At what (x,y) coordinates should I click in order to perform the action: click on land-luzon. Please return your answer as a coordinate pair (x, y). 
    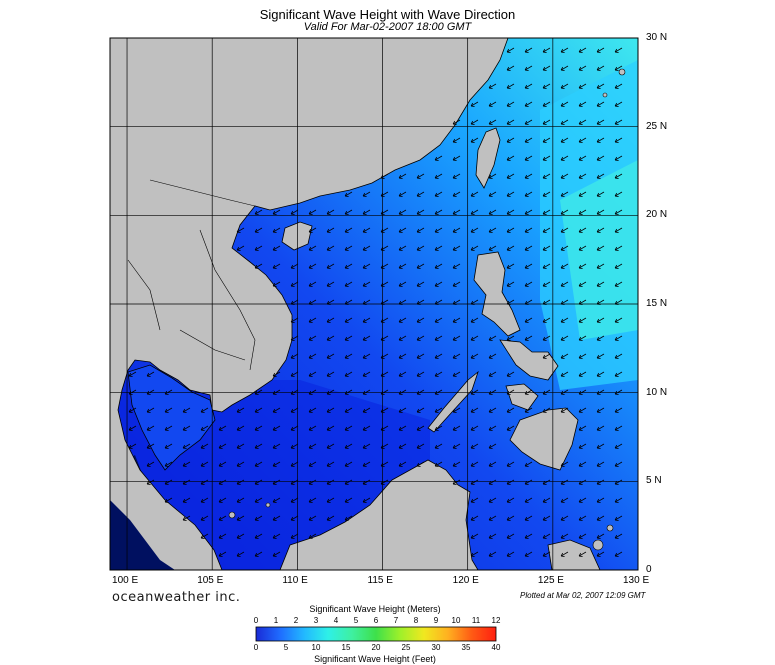
    Looking at the image, I should click on (497, 294).